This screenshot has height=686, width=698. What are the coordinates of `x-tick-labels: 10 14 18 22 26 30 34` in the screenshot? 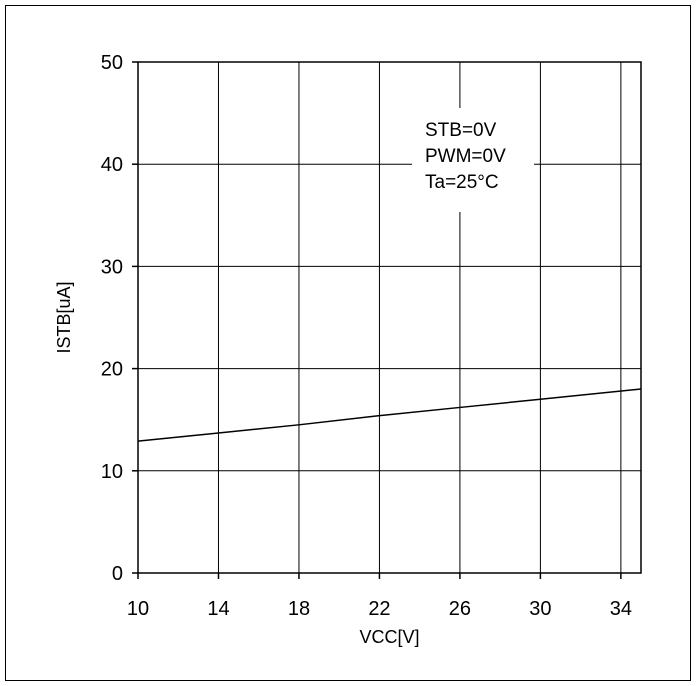 It's located at (379, 609).